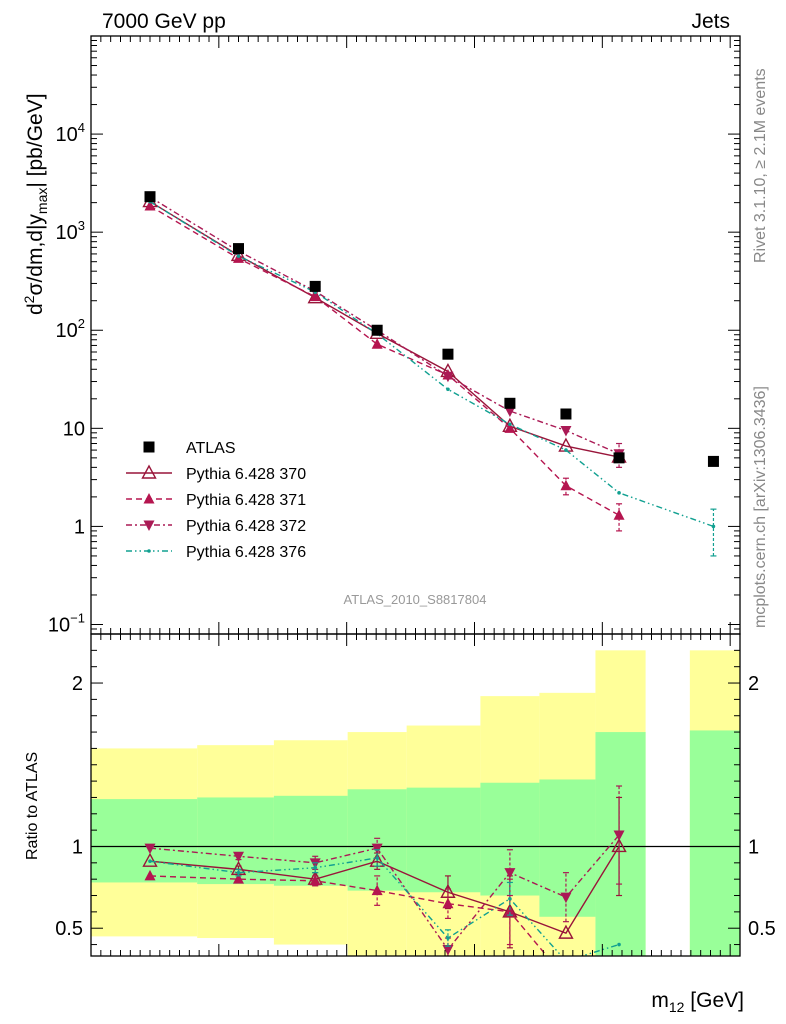 The height and width of the screenshot is (1024, 786). I want to click on ratio-y-tick-label: 0.5, so click(69, 929).